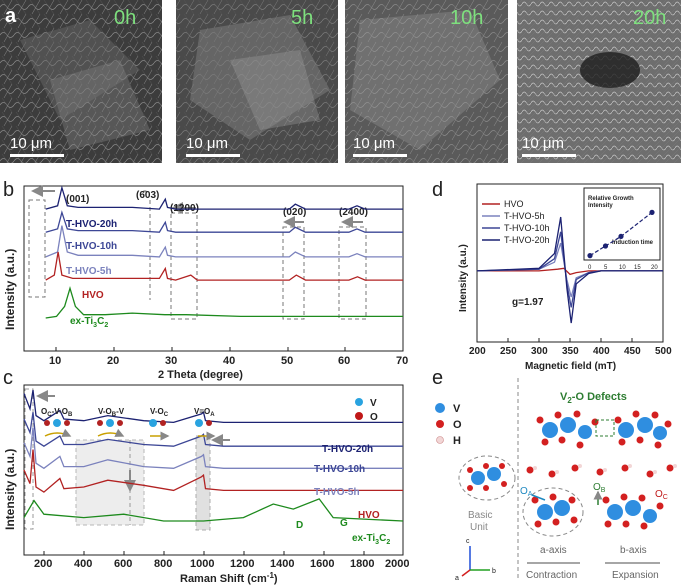  I want to click on lower-layer, so click(593, 512).